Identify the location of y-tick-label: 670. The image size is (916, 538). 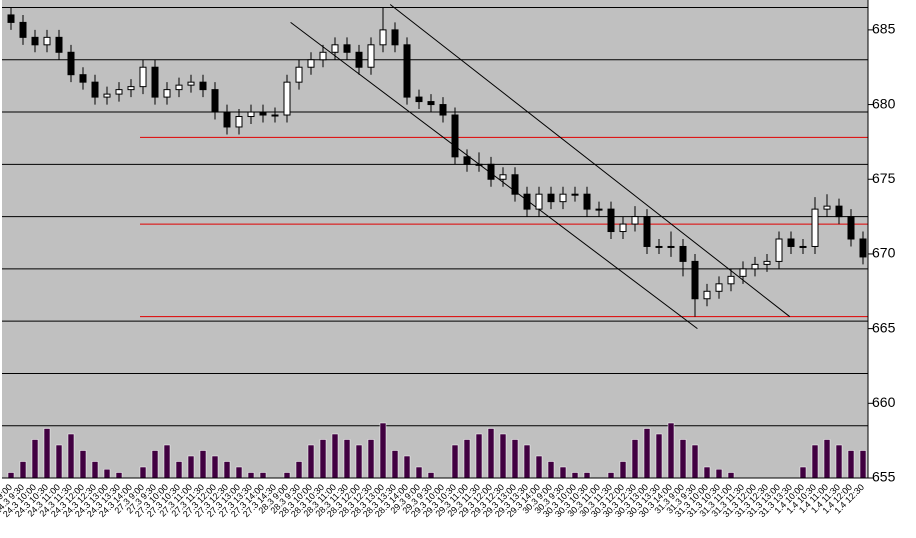
(884, 253).